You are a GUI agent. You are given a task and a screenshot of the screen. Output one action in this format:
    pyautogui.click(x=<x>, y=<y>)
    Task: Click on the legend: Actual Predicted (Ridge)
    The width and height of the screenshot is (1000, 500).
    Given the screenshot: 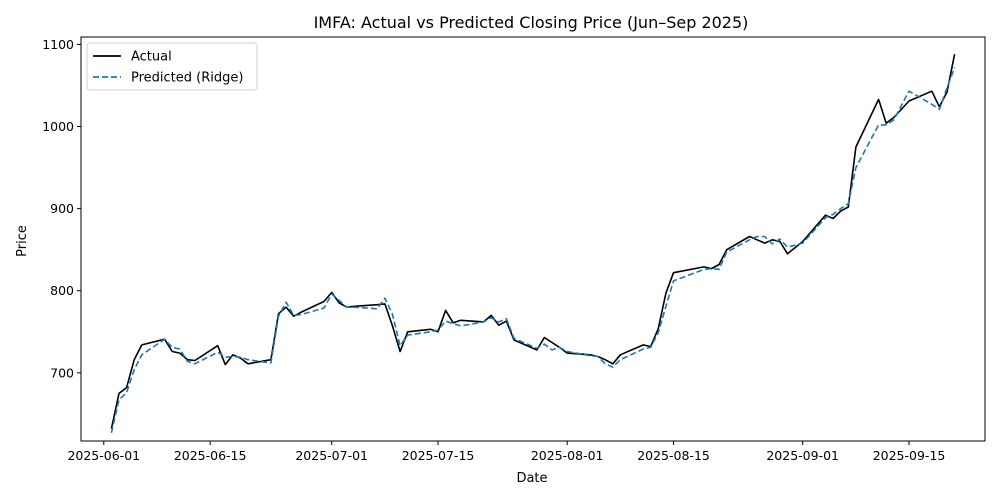 What is the action you would take?
    pyautogui.click(x=172, y=66)
    